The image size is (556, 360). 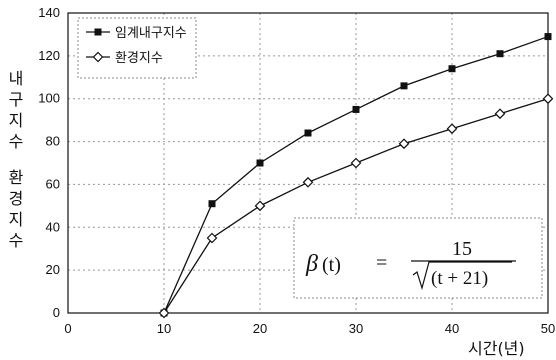 What do you see at coordinates (164, 328) in the screenshot?
I see `x-tick-label: 10` at bounding box center [164, 328].